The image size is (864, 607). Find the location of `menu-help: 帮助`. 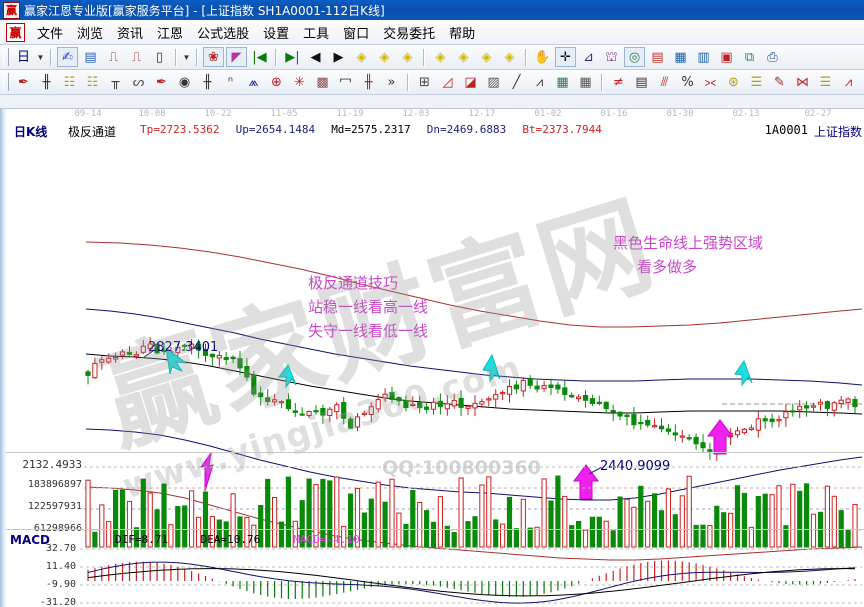

menu-help: 帮助 is located at coordinates (462, 34).